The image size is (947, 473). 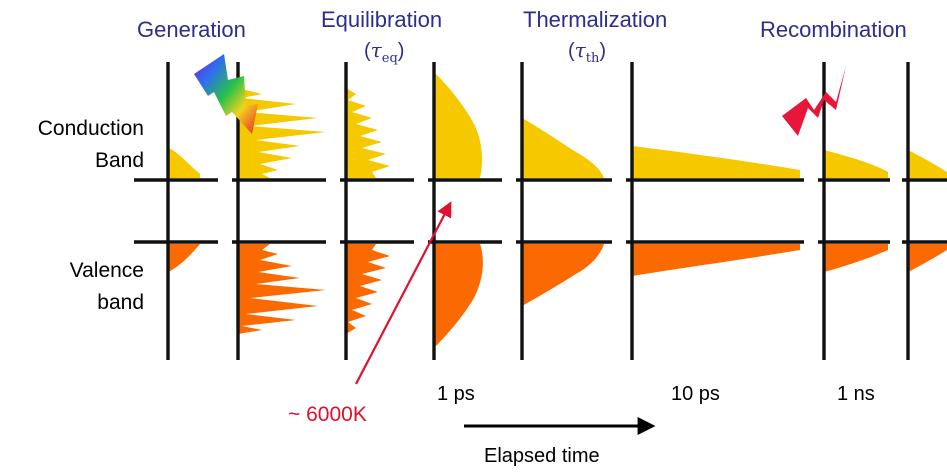 What do you see at coordinates (226, 94) in the screenshot?
I see `absorption-lightning-icon` at bounding box center [226, 94].